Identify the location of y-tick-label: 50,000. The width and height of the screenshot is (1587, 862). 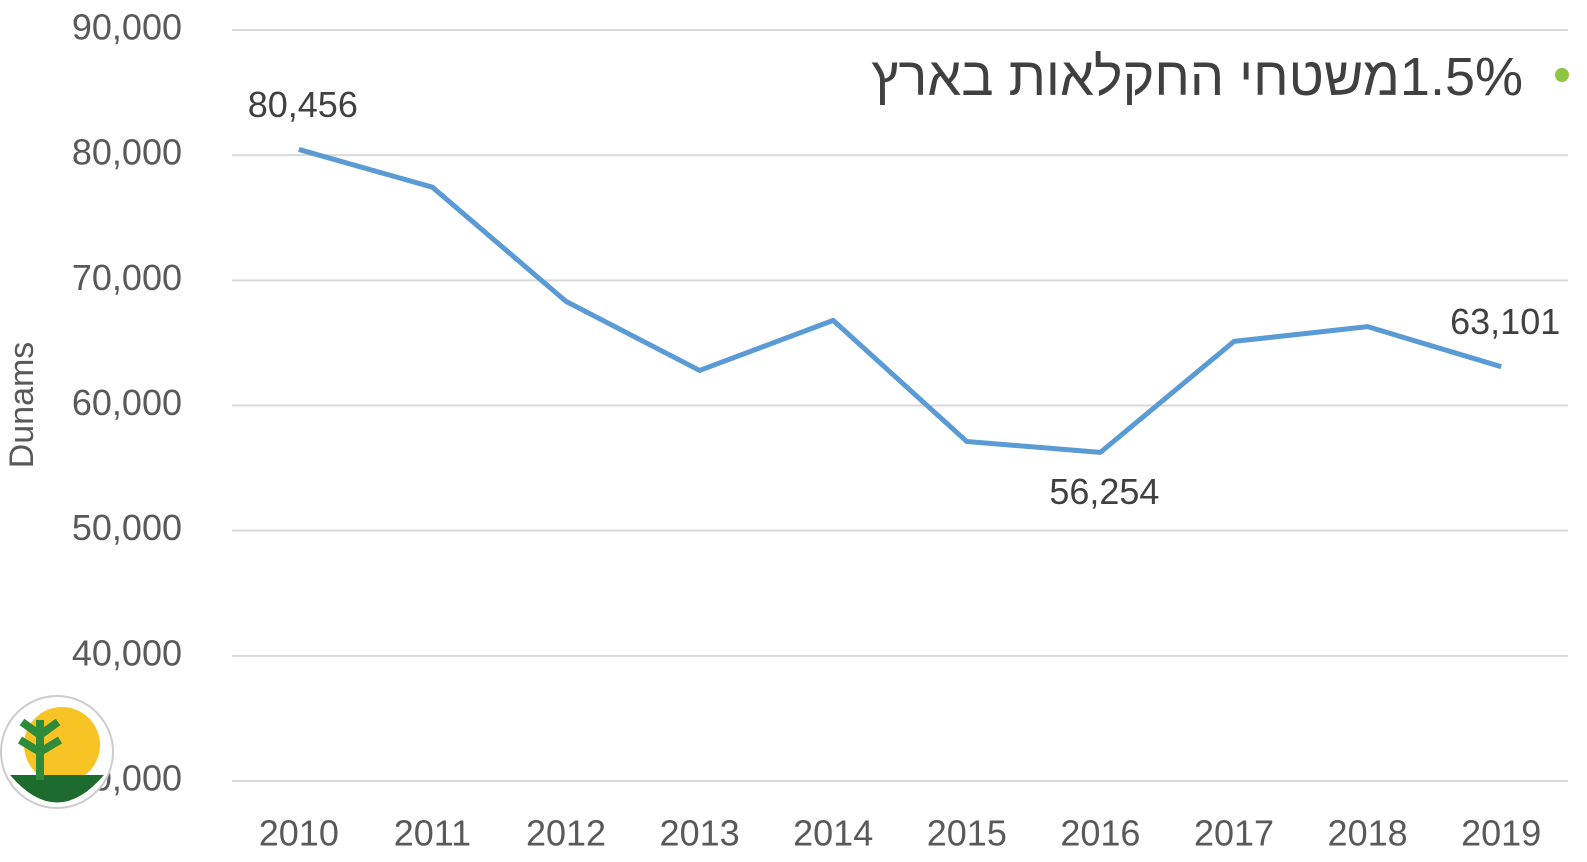
(127, 527).